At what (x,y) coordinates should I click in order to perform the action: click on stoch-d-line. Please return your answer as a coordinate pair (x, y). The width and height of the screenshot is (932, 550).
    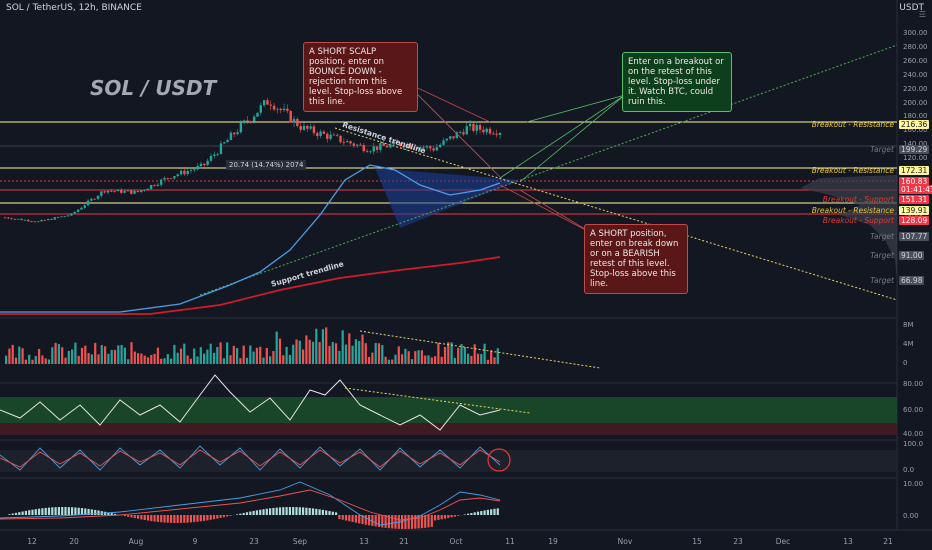
    Looking at the image, I should click on (250, 458).